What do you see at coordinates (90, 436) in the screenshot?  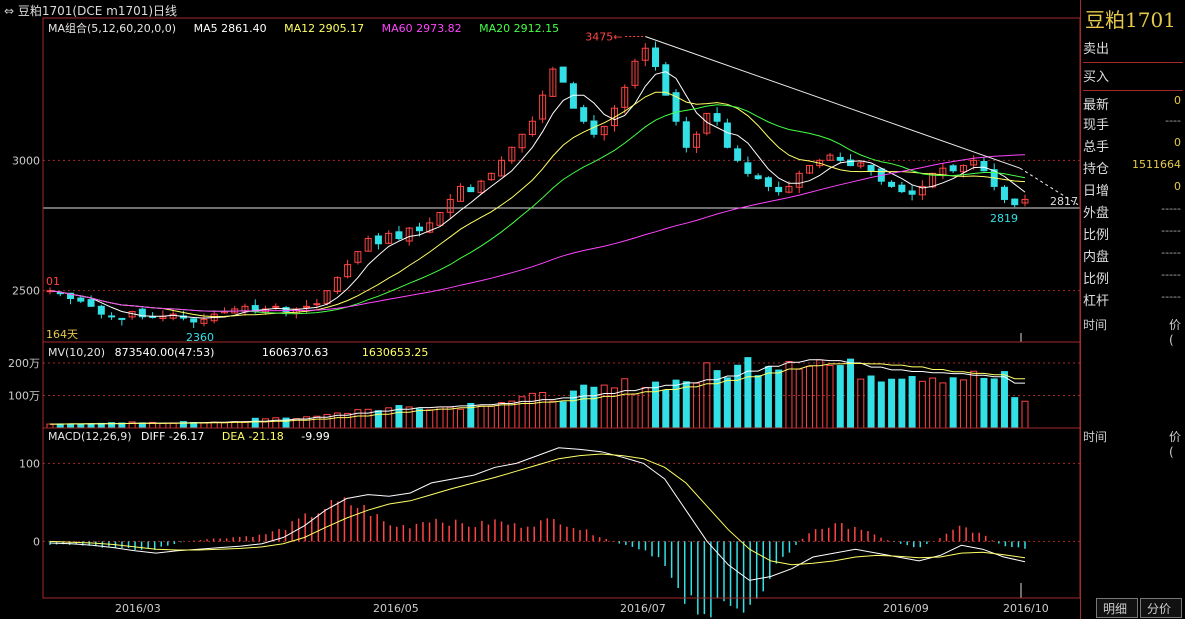 I see `macd-legend-label: MACD(12,26,9)` at bounding box center [90, 436].